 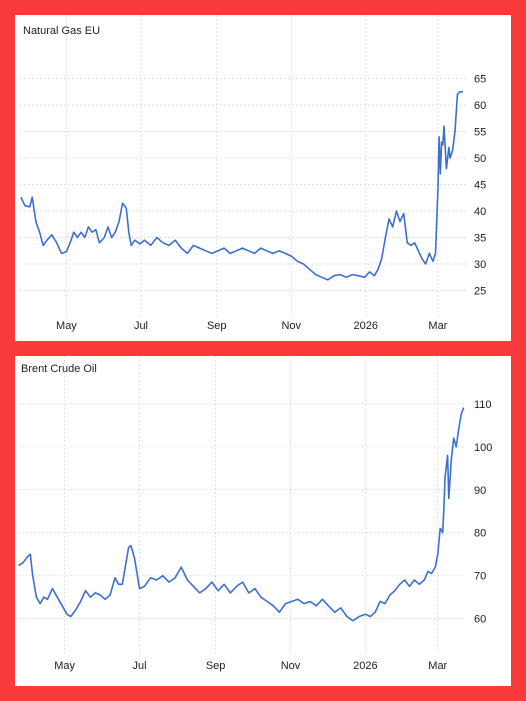 What do you see at coordinates (59, 369) in the screenshot?
I see `chart-title: Brent Crude Oil` at bounding box center [59, 369].